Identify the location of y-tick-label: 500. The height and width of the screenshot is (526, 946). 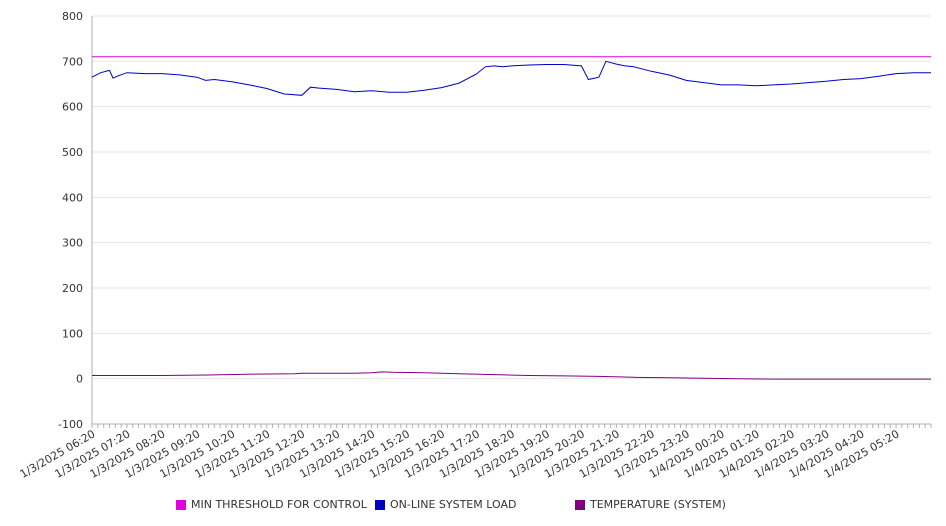
(72, 152).